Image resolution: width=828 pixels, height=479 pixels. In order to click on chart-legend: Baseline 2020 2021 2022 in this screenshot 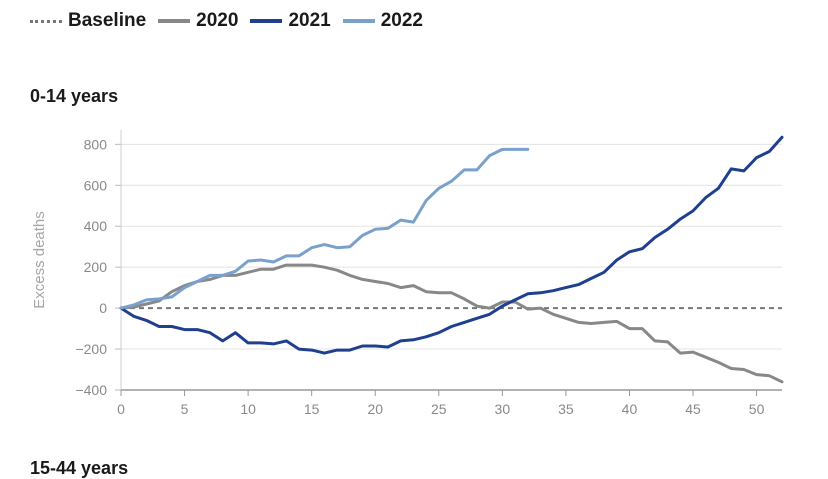, I will do `click(232, 21)`.